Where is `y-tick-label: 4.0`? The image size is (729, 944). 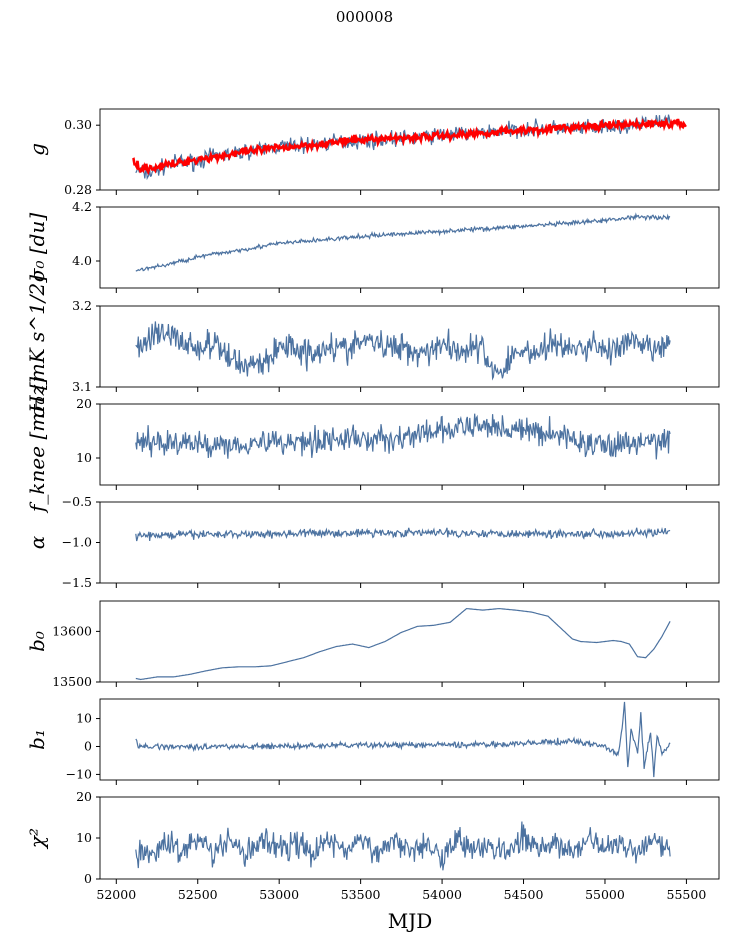
y-tick-label: 4.0 is located at coordinates (82, 260).